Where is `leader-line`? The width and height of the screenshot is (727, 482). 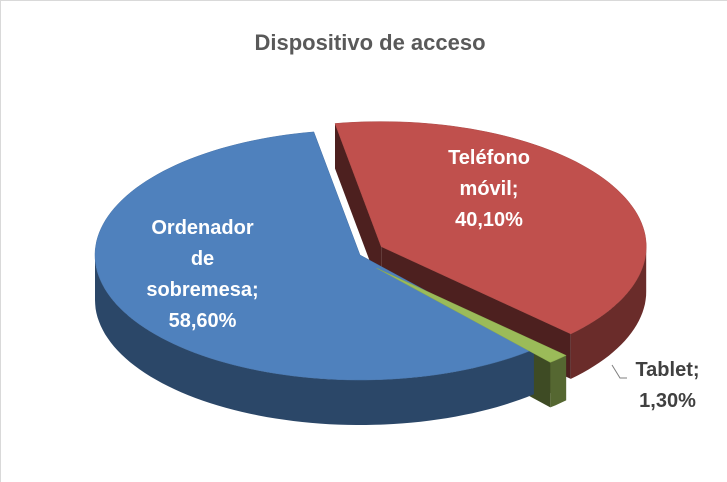 leader-line is located at coordinates (619, 371).